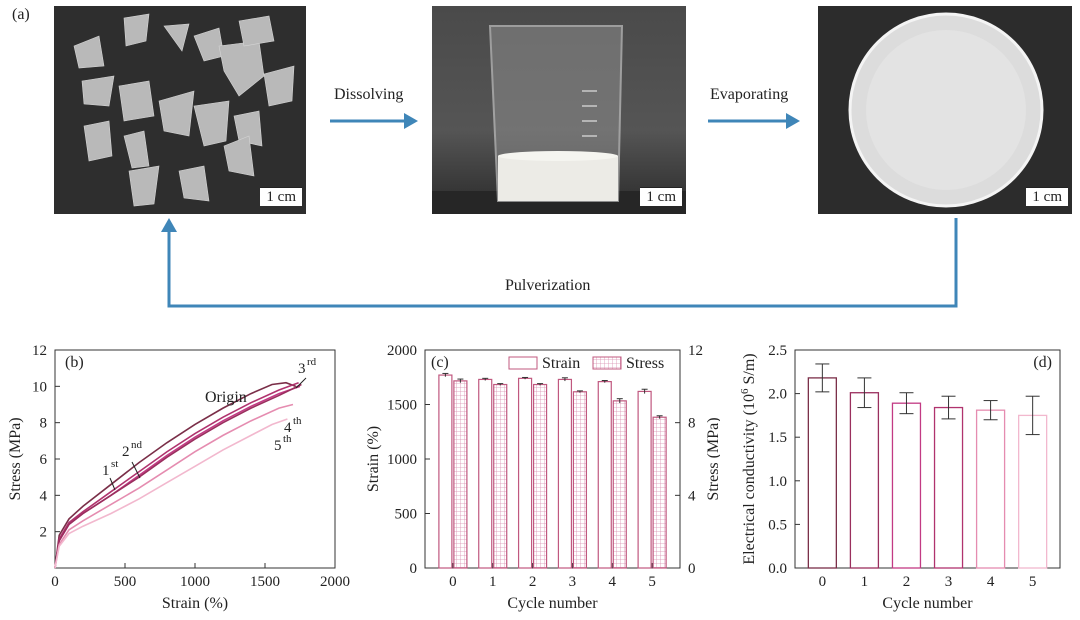 Image resolution: width=1080 pixels, height=620 pixels. I want to click on arrow-dissolving, so click(374, 121).